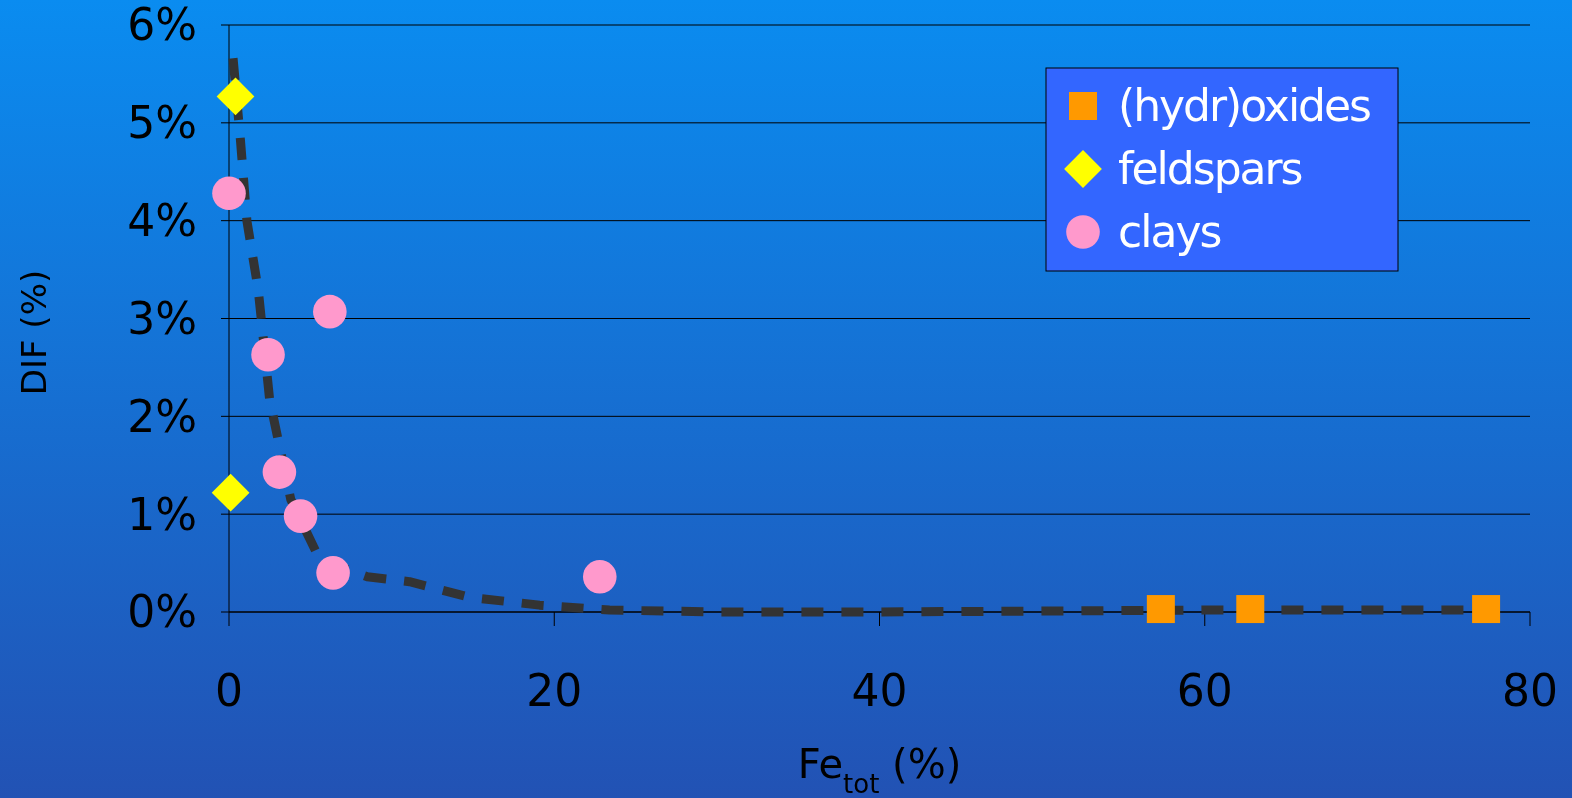 The width and height of the screenshot is (1572, 798). I want to click on x-tick-label: 0, so click(229, 690).